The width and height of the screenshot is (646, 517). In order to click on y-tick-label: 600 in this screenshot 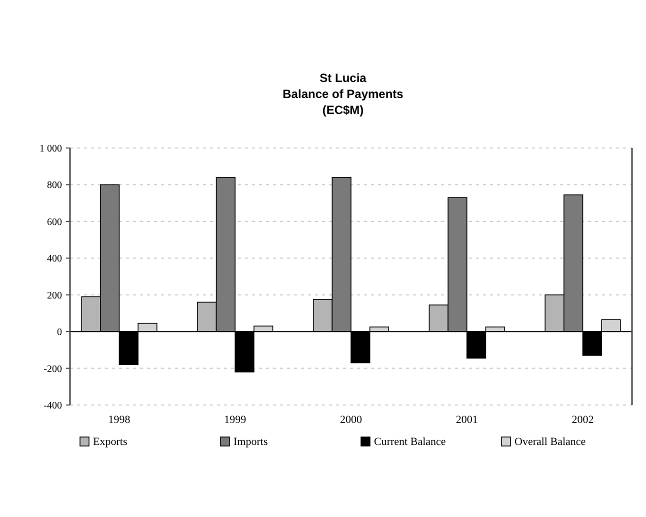, I will do `click(54, 222)`.